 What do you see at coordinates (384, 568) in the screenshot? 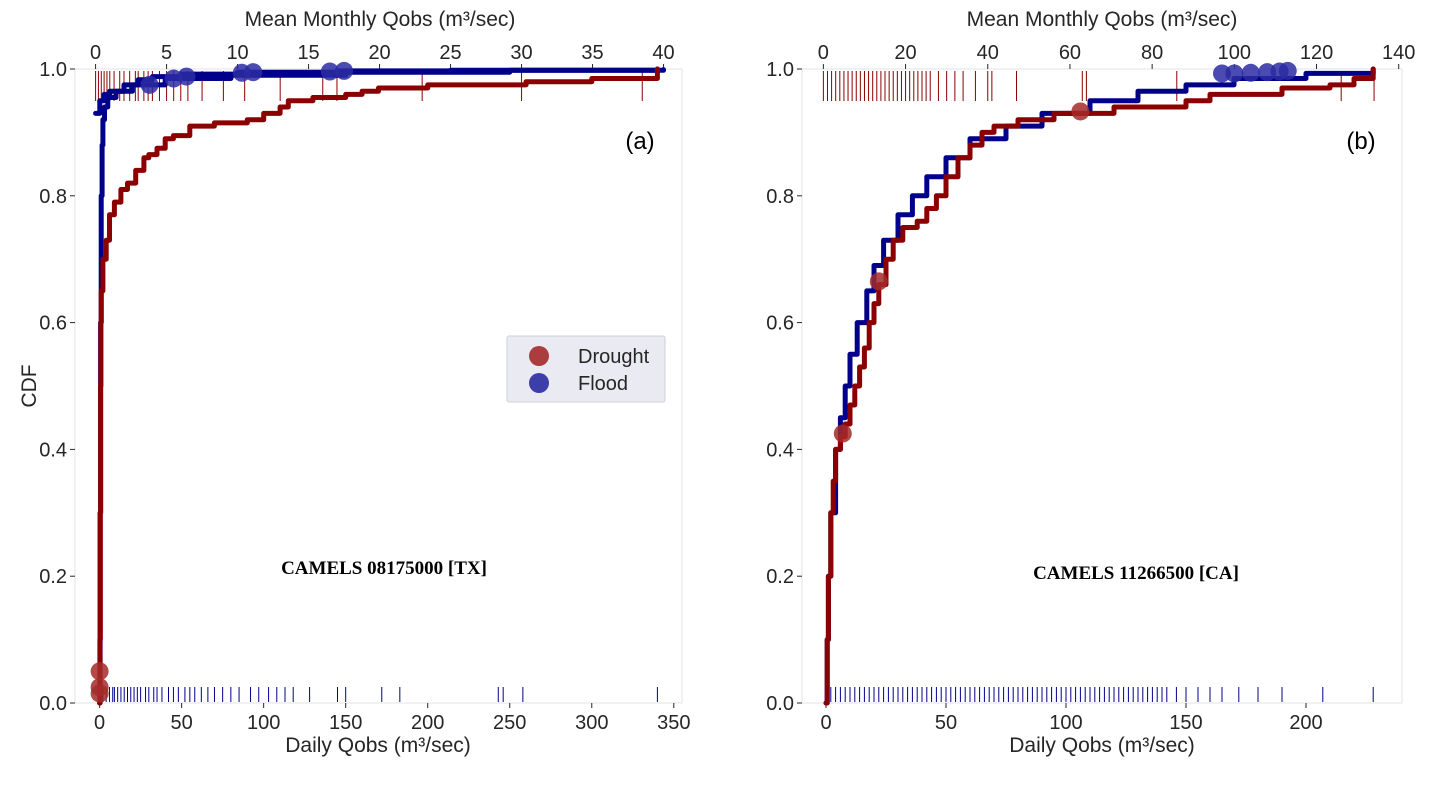
I see `station-annotation-a: CAMELS 08175000 [TX]` at bounding box center [384, 568].